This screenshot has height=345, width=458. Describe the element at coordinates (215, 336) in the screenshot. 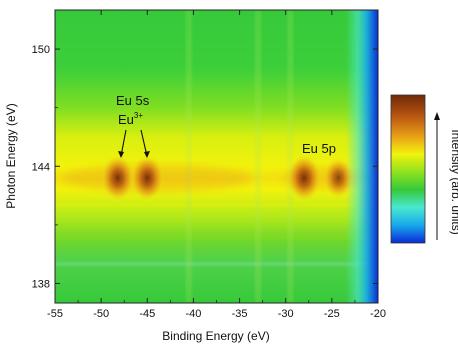

I see `x-axis-label: Binding Energy (eV)` at that location.